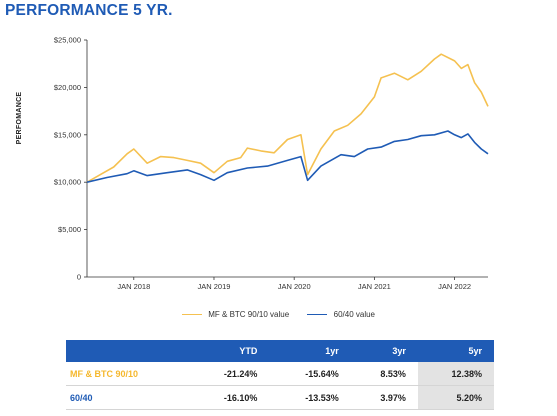 The width and height of the screenshot is (557, 416). What do you see at coordinates (249, 314) in the screenshot?
I see `legend-label-mf-btc: MF & BTC 90/10 value` at bounding box center [249, 314].